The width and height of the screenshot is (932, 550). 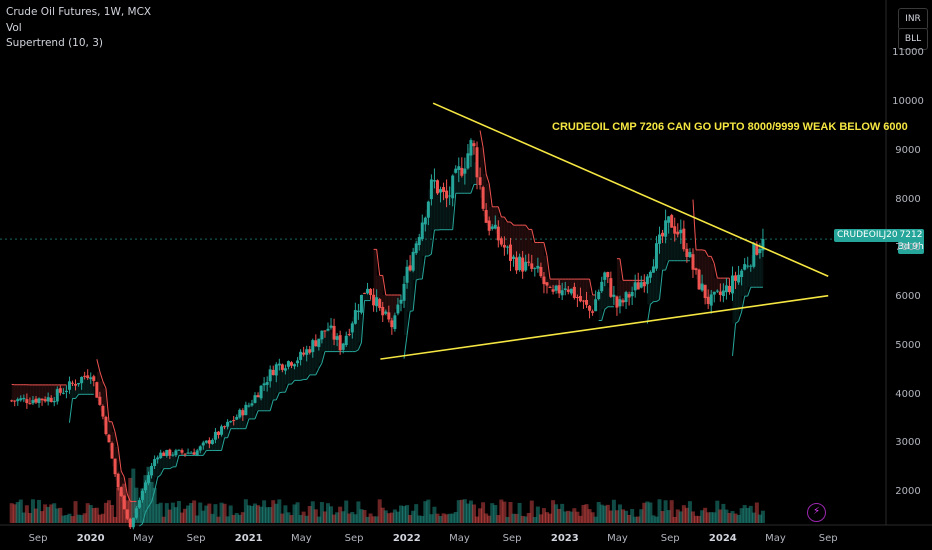 What do you see at coordinates (911, 235) in the screenshot?
I see `current-price-value: 7212` at bounding box center [911, 235].